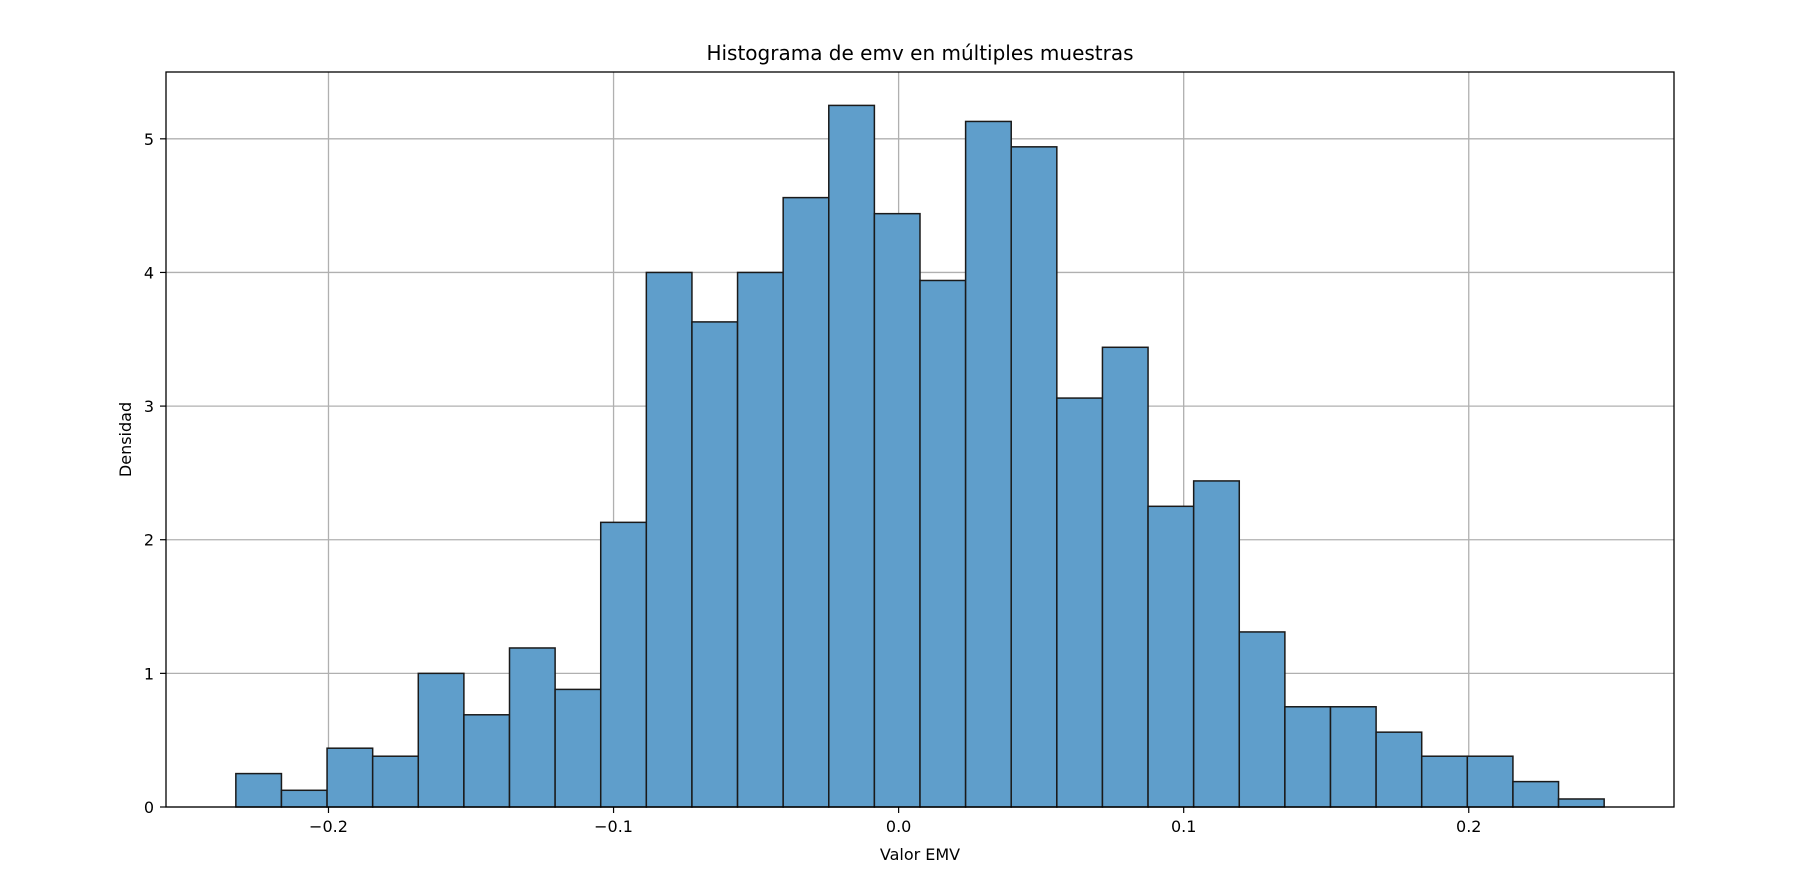 The height and width of the screenshot is (877, 1795). I want to click on y-tick-label: 5, so click(149, 139).